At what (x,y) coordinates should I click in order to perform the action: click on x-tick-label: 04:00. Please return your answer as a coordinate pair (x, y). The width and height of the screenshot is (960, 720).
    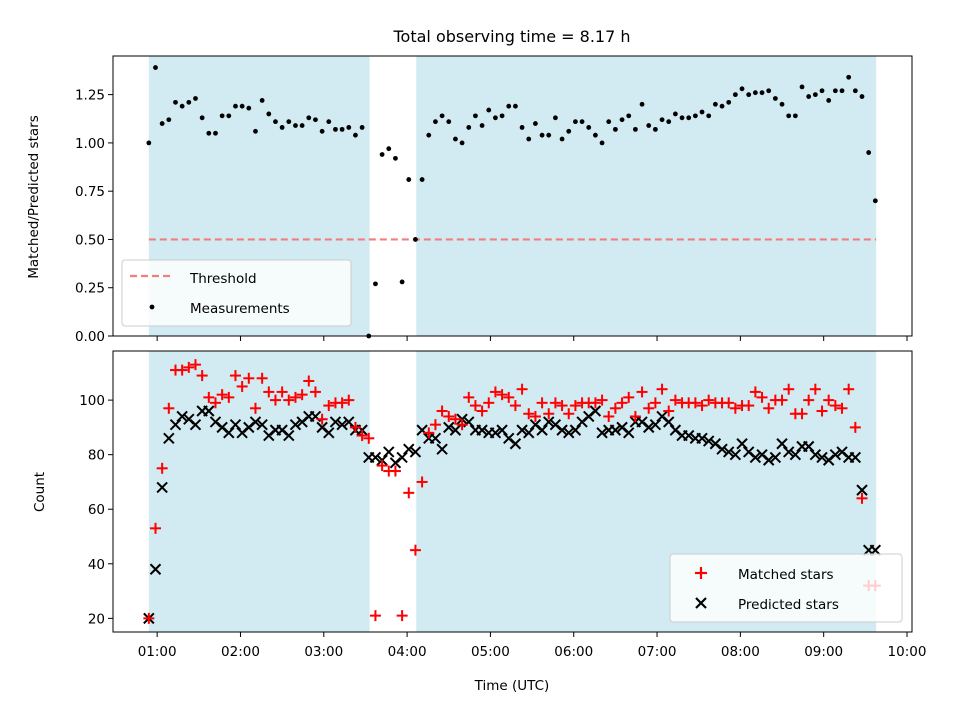
    Looking at the image, I should click on (407, 652).